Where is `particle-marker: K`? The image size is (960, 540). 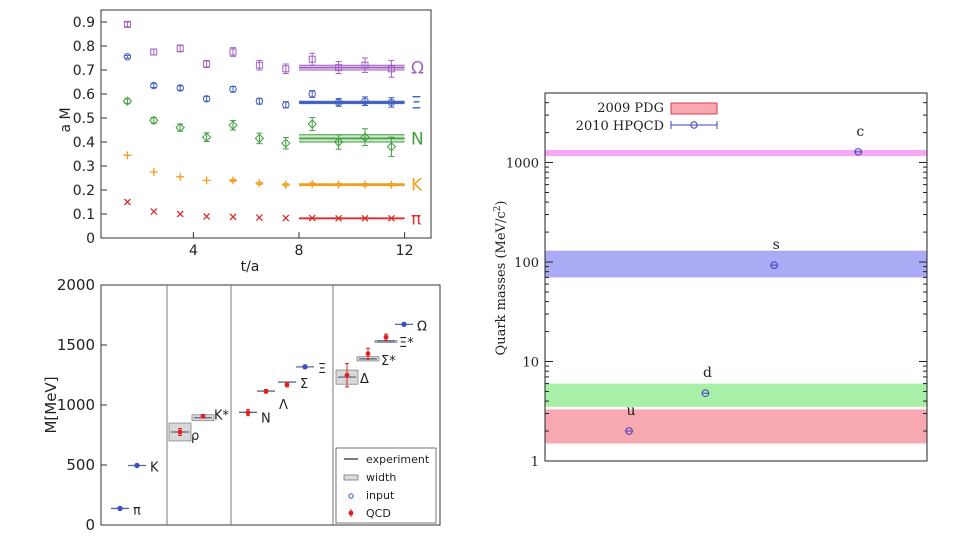 particle-marker: K is located at coordinates (143, 467).